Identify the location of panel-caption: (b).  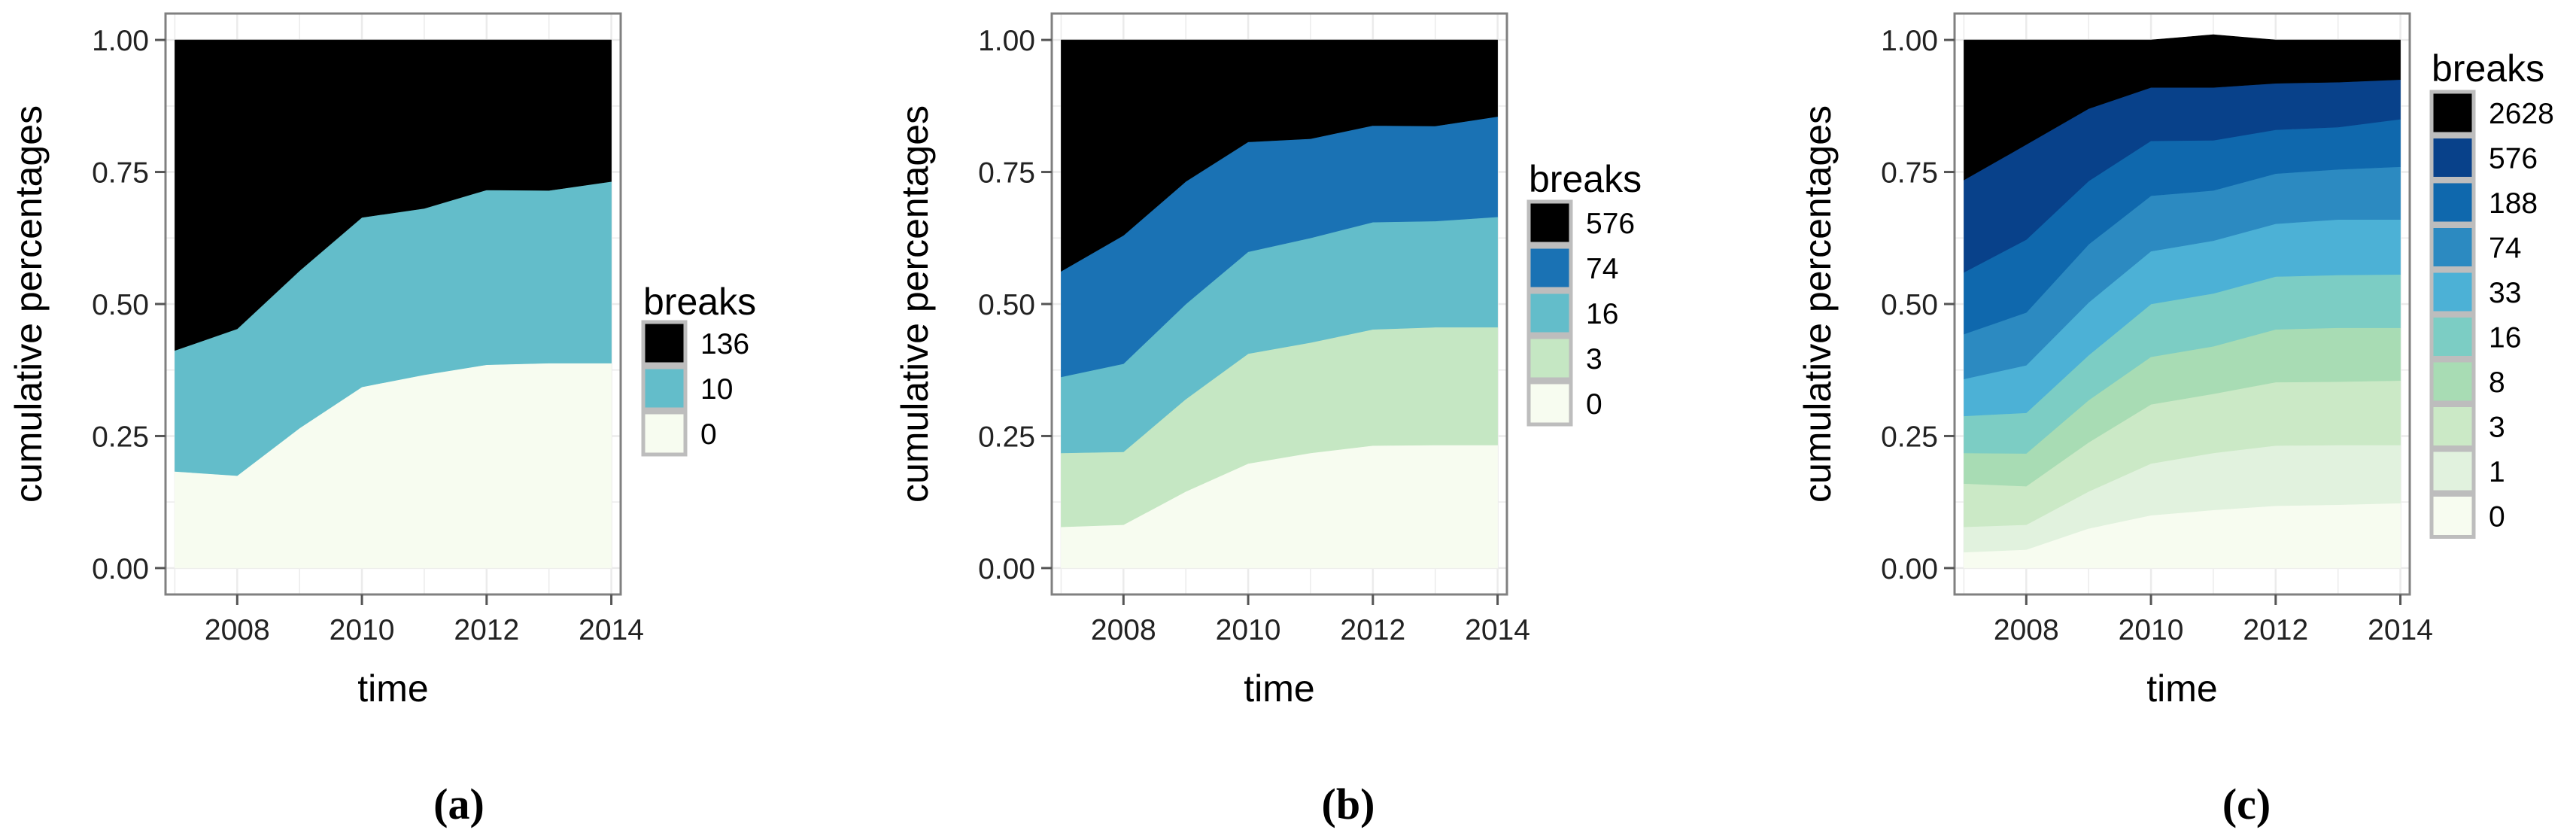
(1348, 804).